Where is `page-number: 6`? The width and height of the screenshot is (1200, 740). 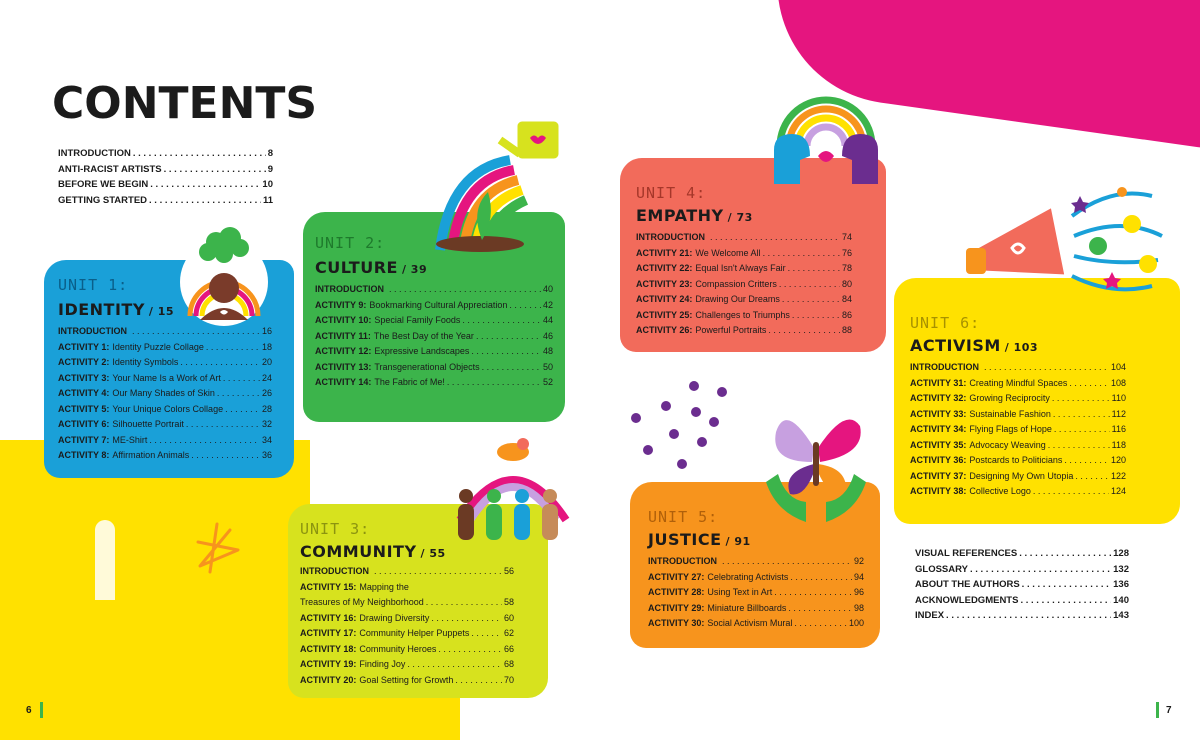
page-number: 6 is located at coordinates (29, 710).